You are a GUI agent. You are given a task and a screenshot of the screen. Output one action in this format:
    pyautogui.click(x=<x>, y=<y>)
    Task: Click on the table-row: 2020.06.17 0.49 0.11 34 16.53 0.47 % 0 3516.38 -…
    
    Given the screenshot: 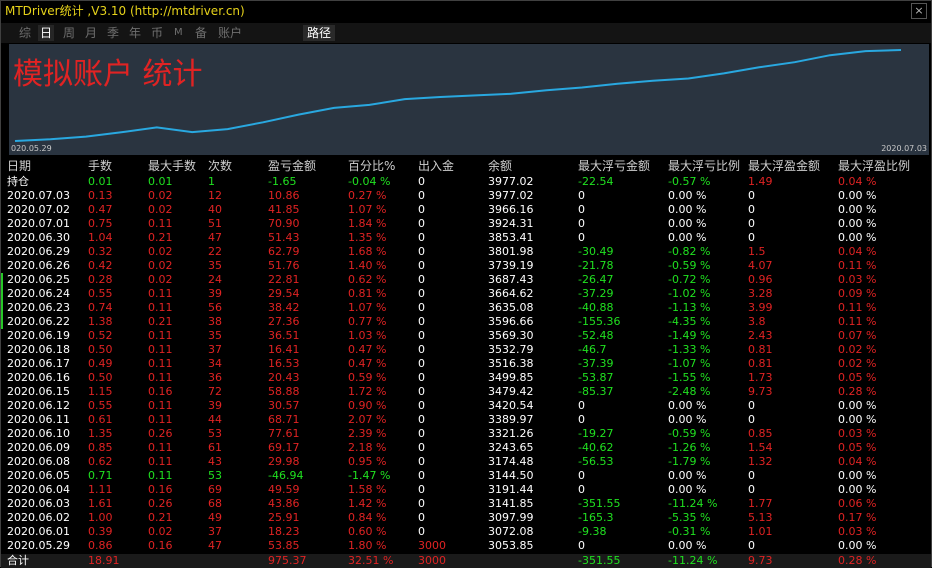 What is the action you would take?
    pyautogui.click(x=466, y=364)
    